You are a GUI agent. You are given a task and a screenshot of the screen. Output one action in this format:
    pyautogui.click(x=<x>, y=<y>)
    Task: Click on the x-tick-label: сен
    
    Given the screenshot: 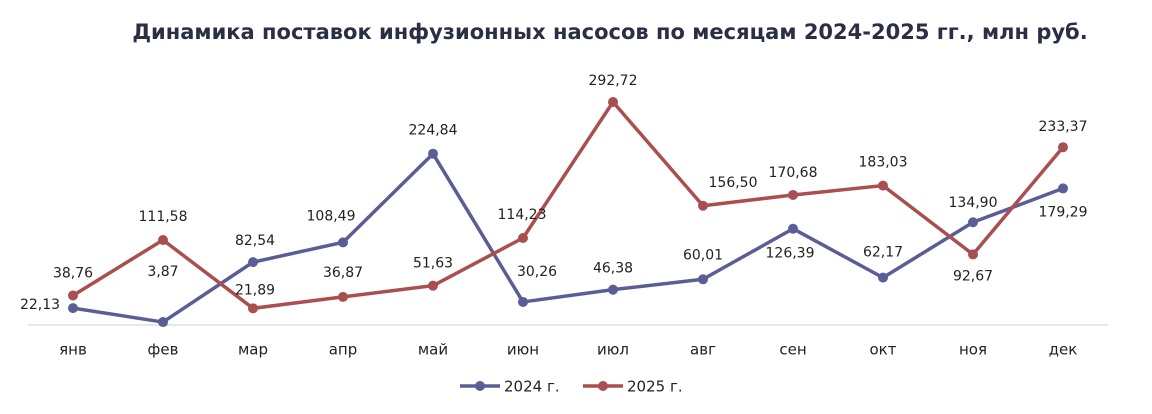 What is the action you would take?
    pyautogui.click(x=792, y=350)
    